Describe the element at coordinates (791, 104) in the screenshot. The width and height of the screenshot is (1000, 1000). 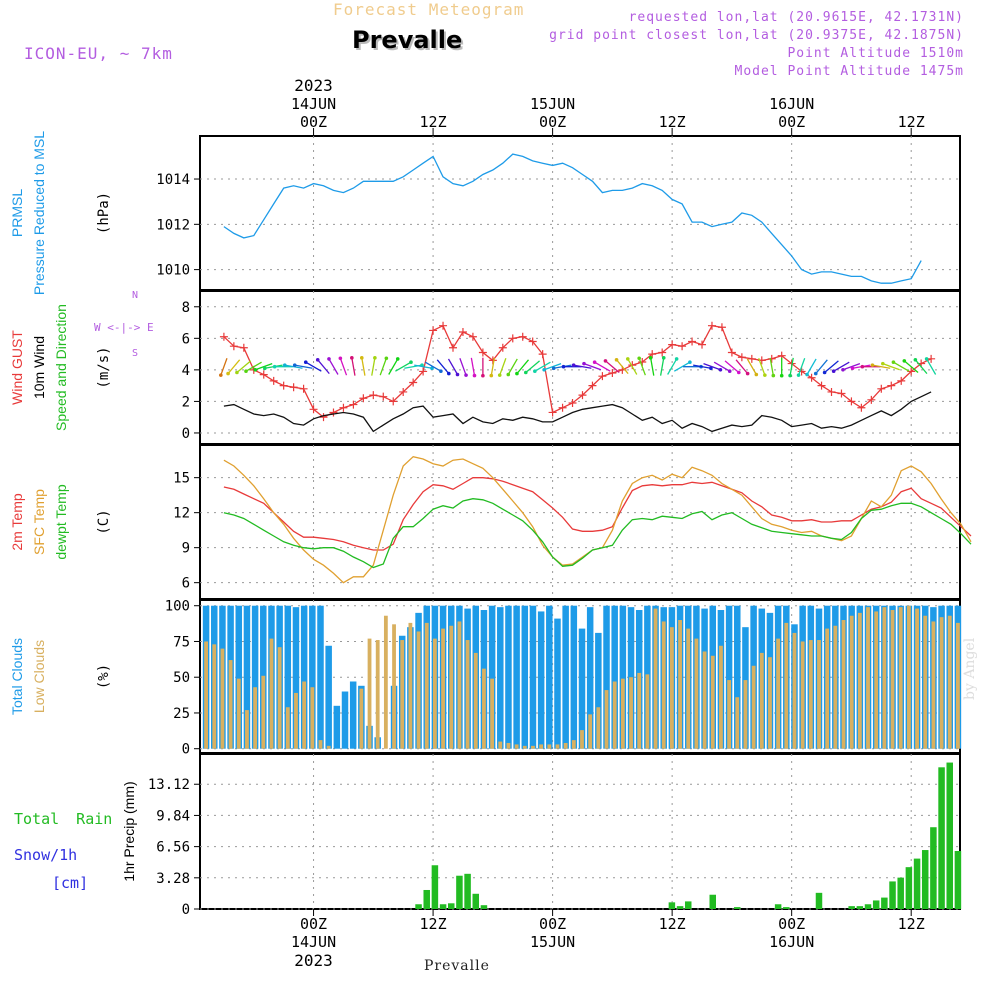
I see `top-date-2: 16JUN` at that location.